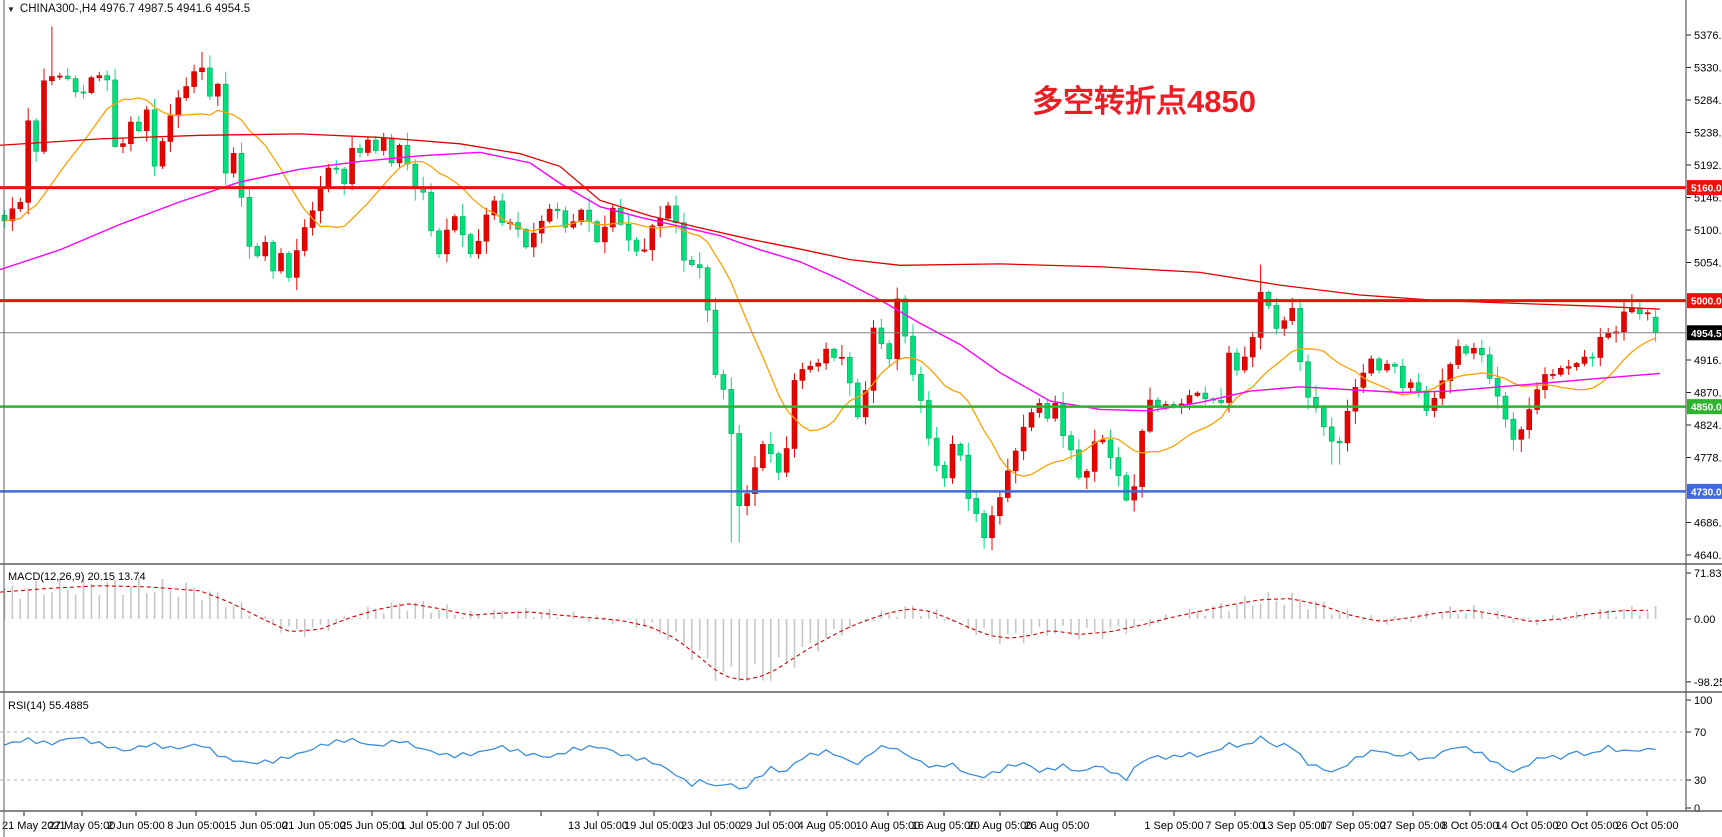  What do you see at coordinates (1708, 101) in the screenshot?
I see `price-tick-label: 5284.0` at bounding box center [1708, 101].